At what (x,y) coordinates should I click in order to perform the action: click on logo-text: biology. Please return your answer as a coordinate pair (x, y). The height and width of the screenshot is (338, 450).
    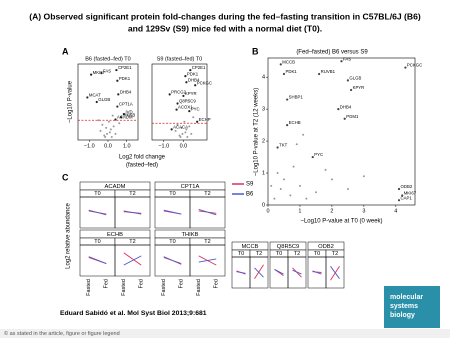
    Looking at the image, I should click on (402, 315).